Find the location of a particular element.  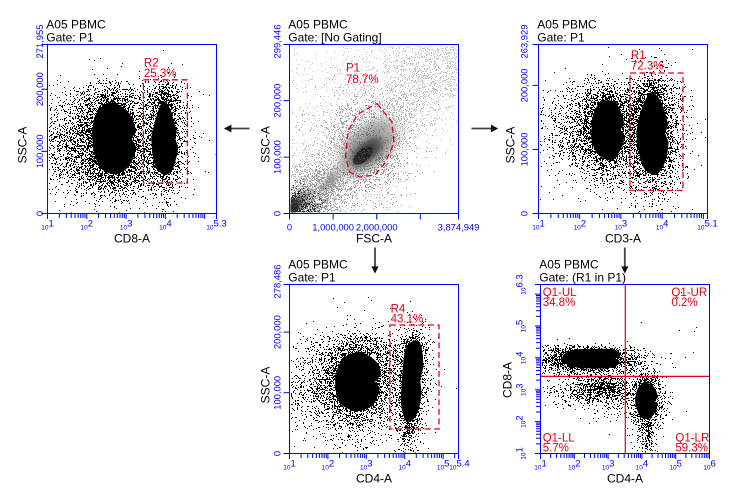

svg-text: 78.7% is located at coordinates (362, 80).